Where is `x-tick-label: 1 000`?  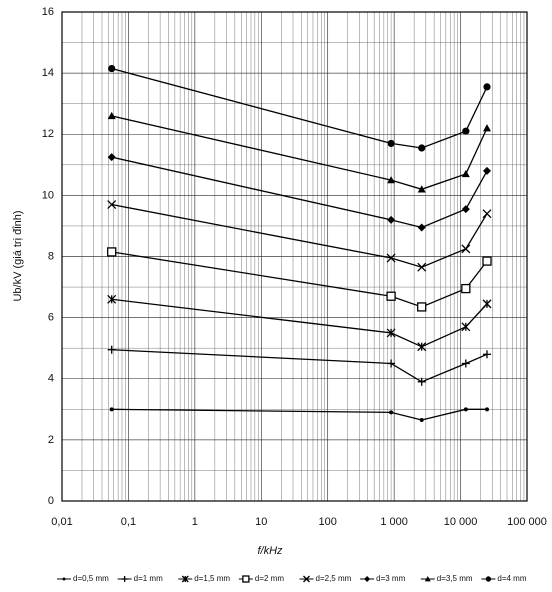 x-tick-label: 1 000 is located at coordinates (394, 522).